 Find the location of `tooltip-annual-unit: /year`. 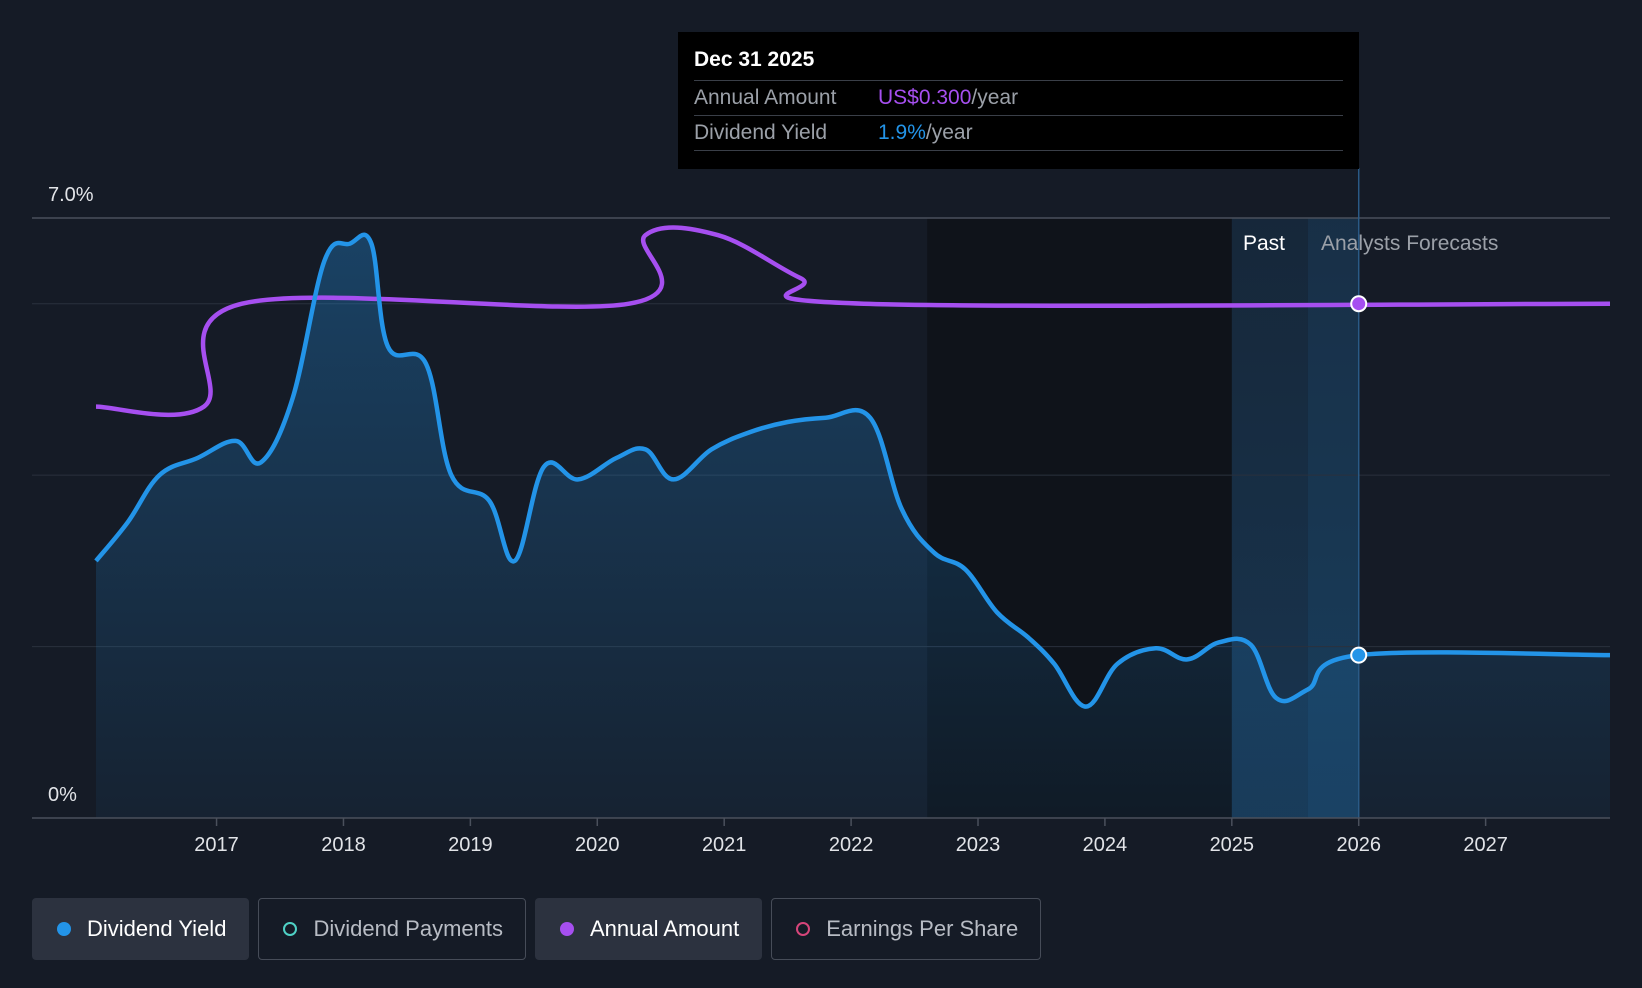

tooltip-annual-unit: /year is located at coordinates (995, 97).